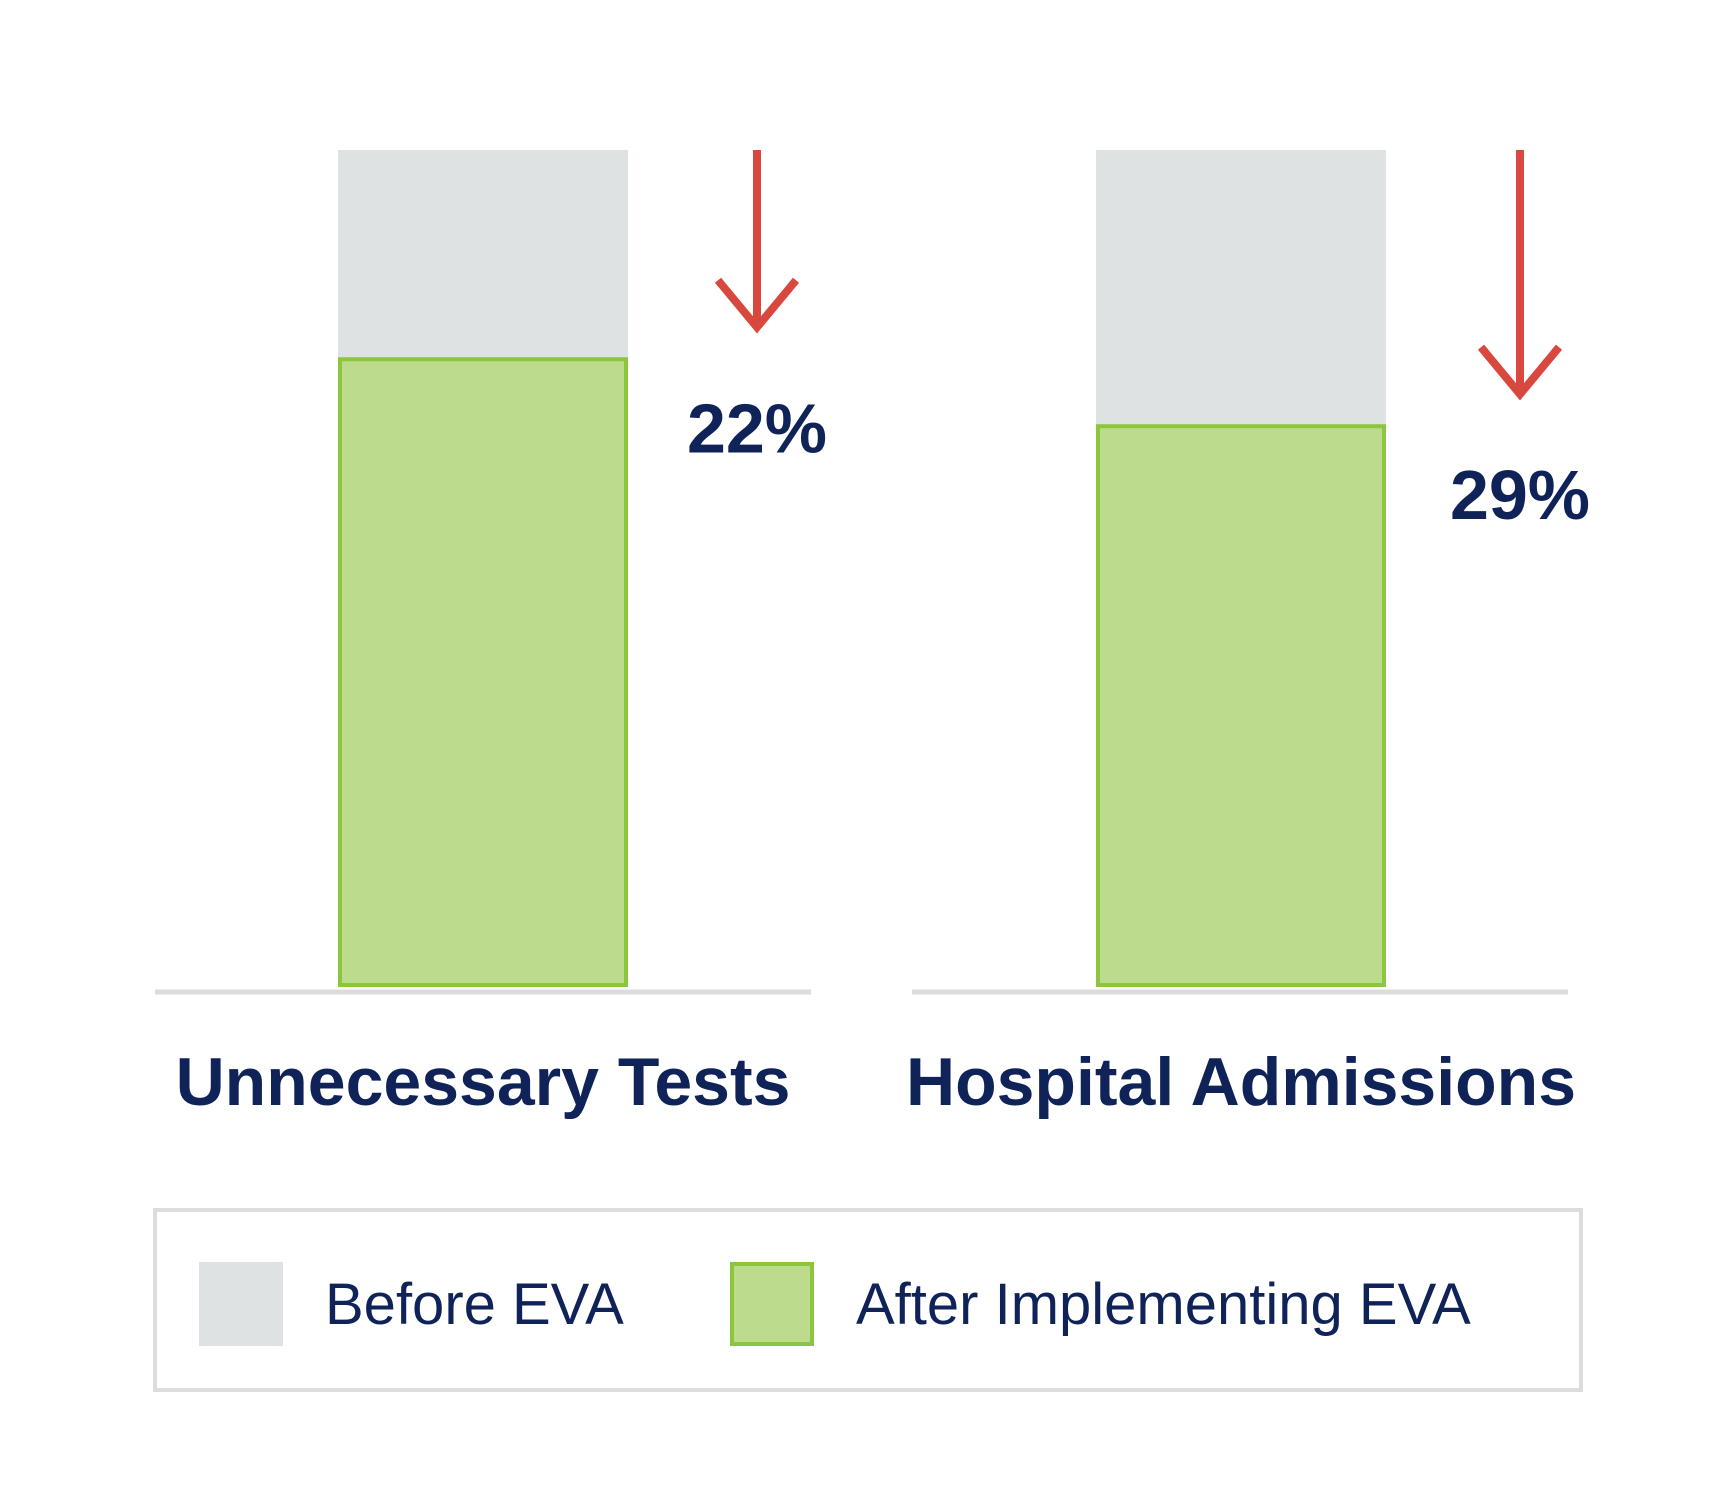 Image resolution: width=1732 pixels, height=1500 pixels. What do you see at coordinates (483, 672) in the screenshot?
I see `bar-after-unnecessary-tests` at bounding box center [483, 672].